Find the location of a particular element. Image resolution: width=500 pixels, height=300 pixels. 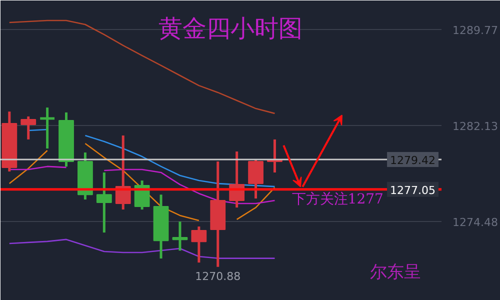

ref-line-label: 1277.05 is located at coordinates (413, 190).